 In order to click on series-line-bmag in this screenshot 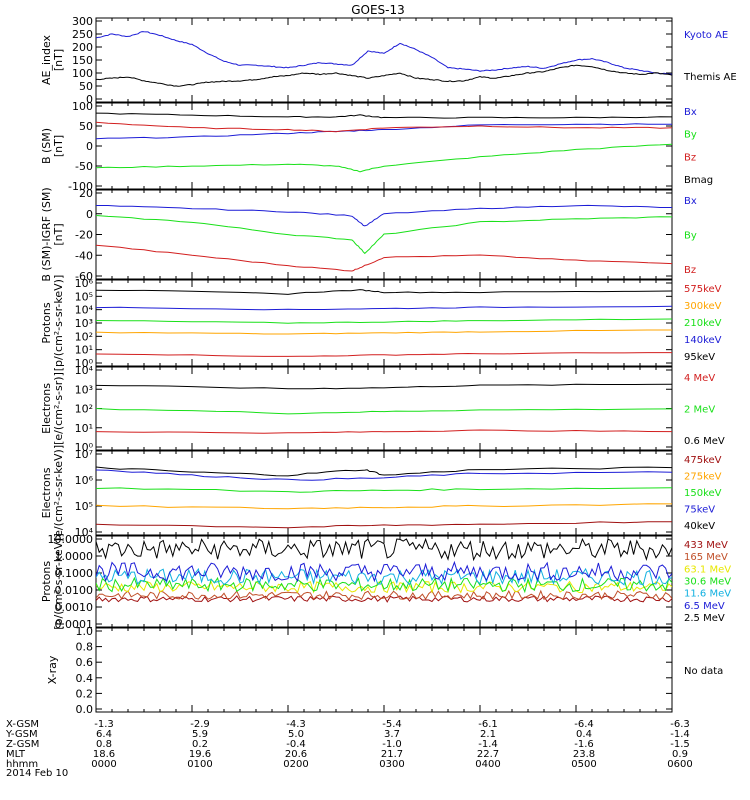, I will do `click(384, 115)`.